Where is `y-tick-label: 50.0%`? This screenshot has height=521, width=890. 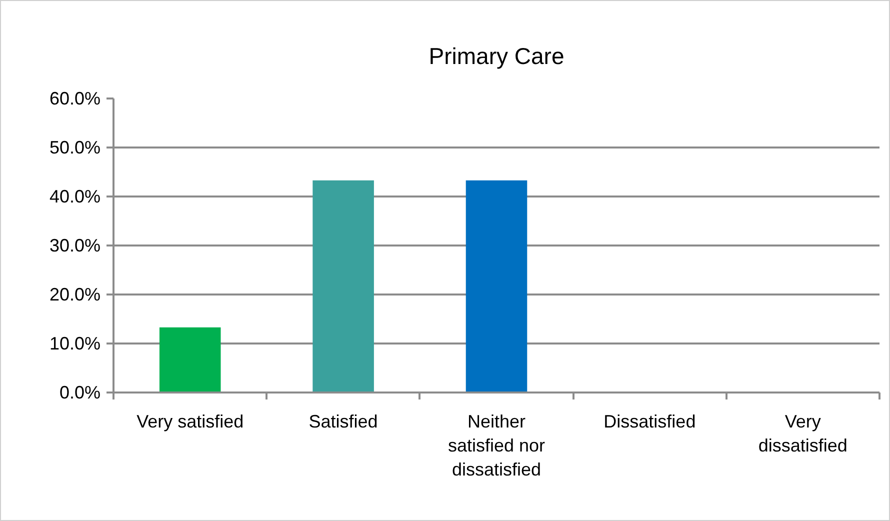
y-tick-label: 50.0% is located at coordinates (75, 148).